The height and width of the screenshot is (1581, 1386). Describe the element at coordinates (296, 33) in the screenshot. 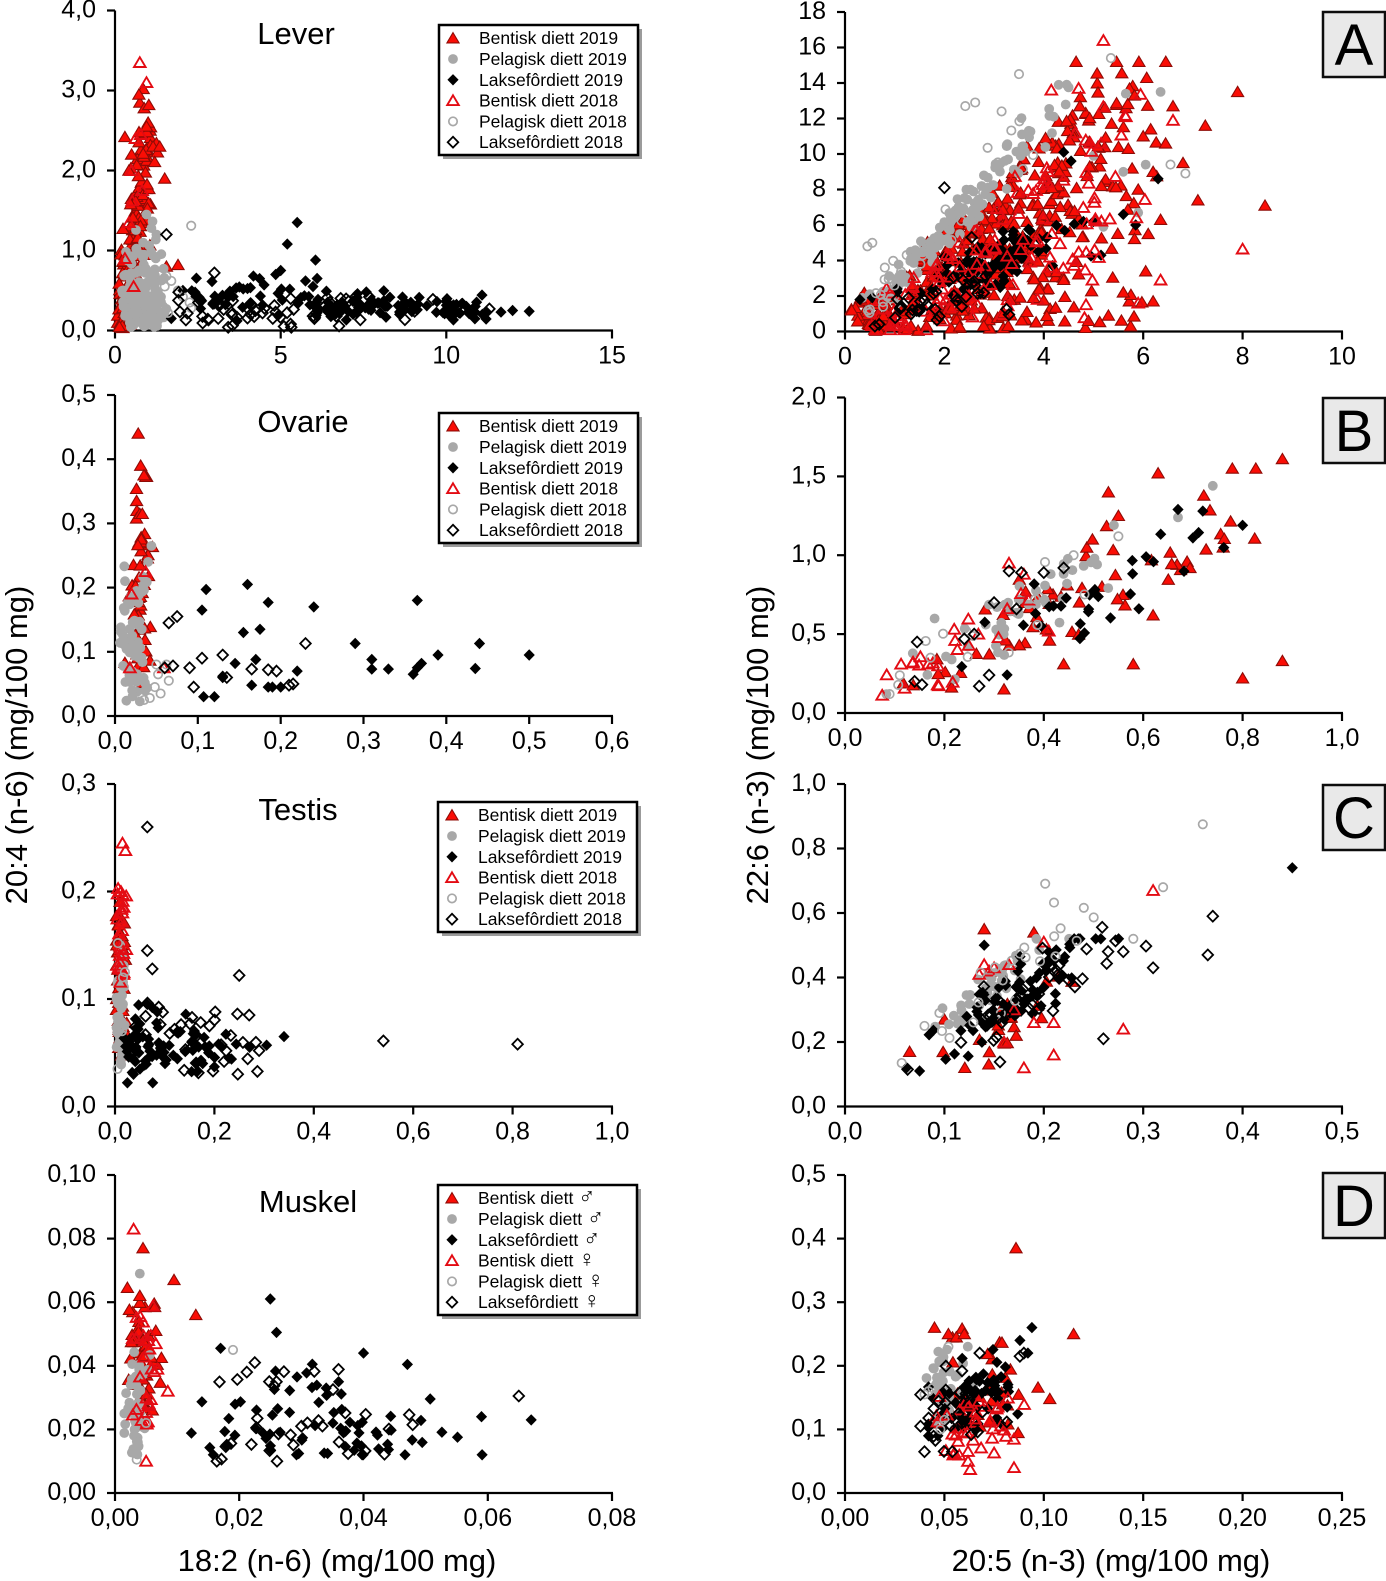

I see `svg-text: Lever` at that location.